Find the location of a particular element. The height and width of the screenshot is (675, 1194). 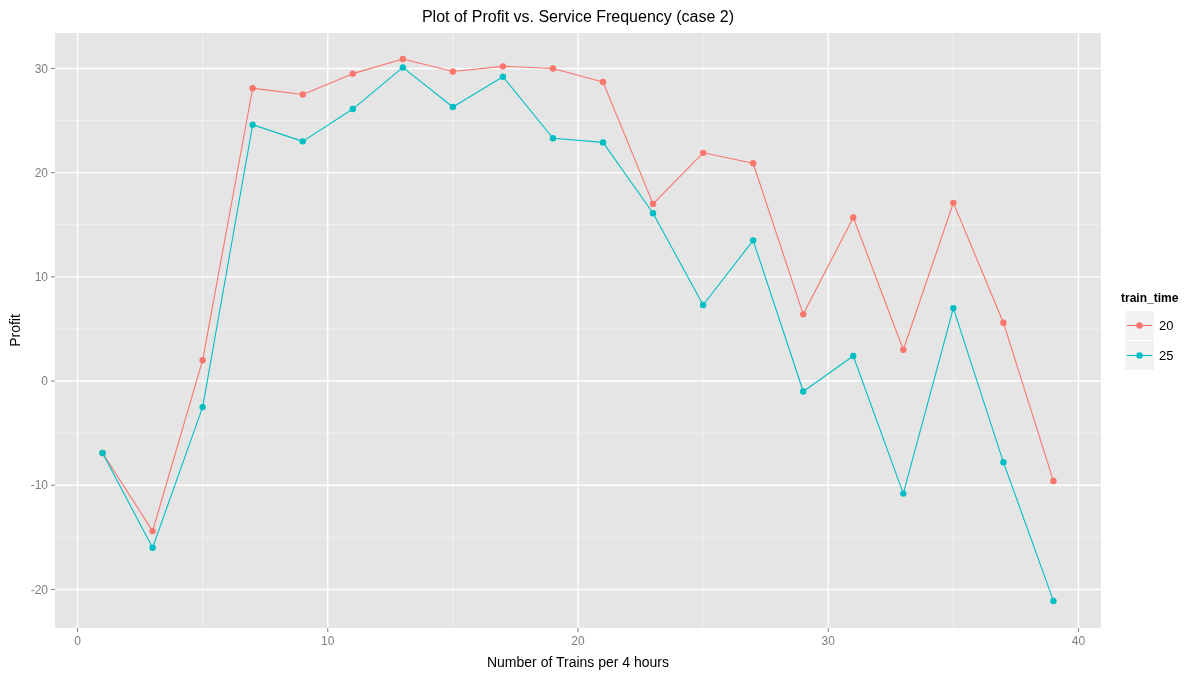

y-tick-label: 0 is located at coordinates (45, 381).